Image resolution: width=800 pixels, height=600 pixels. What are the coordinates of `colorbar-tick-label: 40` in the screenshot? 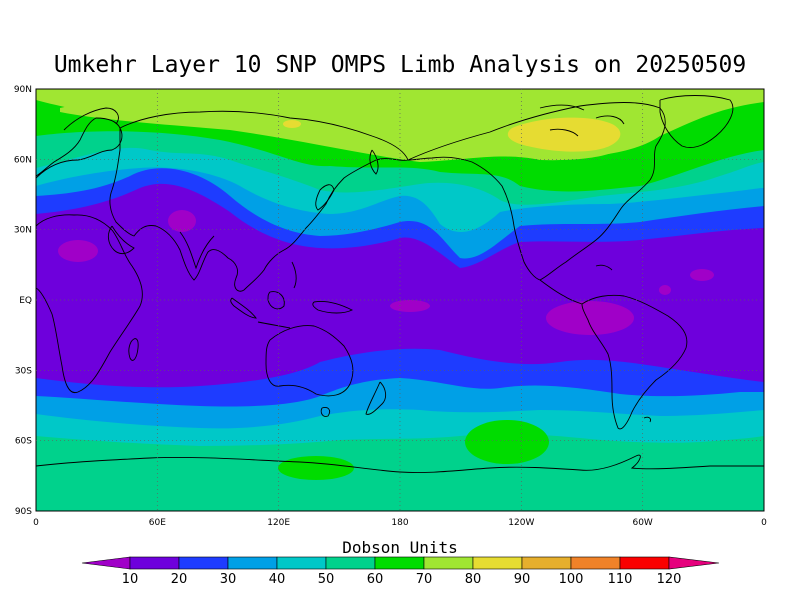 It's located at (277, 579).